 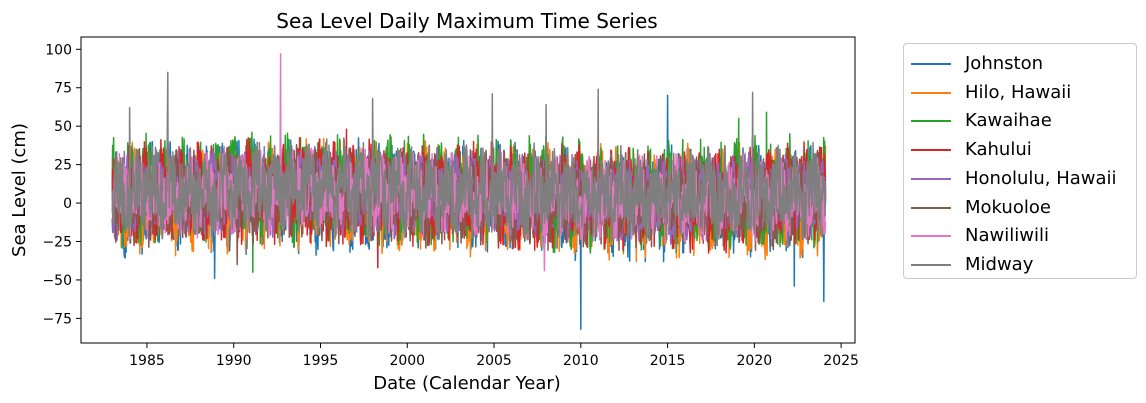 What do you see at coordinates (58, 50) in the screenshot?
I see `y-tick-label: 100` at bounding box center [58, 50].